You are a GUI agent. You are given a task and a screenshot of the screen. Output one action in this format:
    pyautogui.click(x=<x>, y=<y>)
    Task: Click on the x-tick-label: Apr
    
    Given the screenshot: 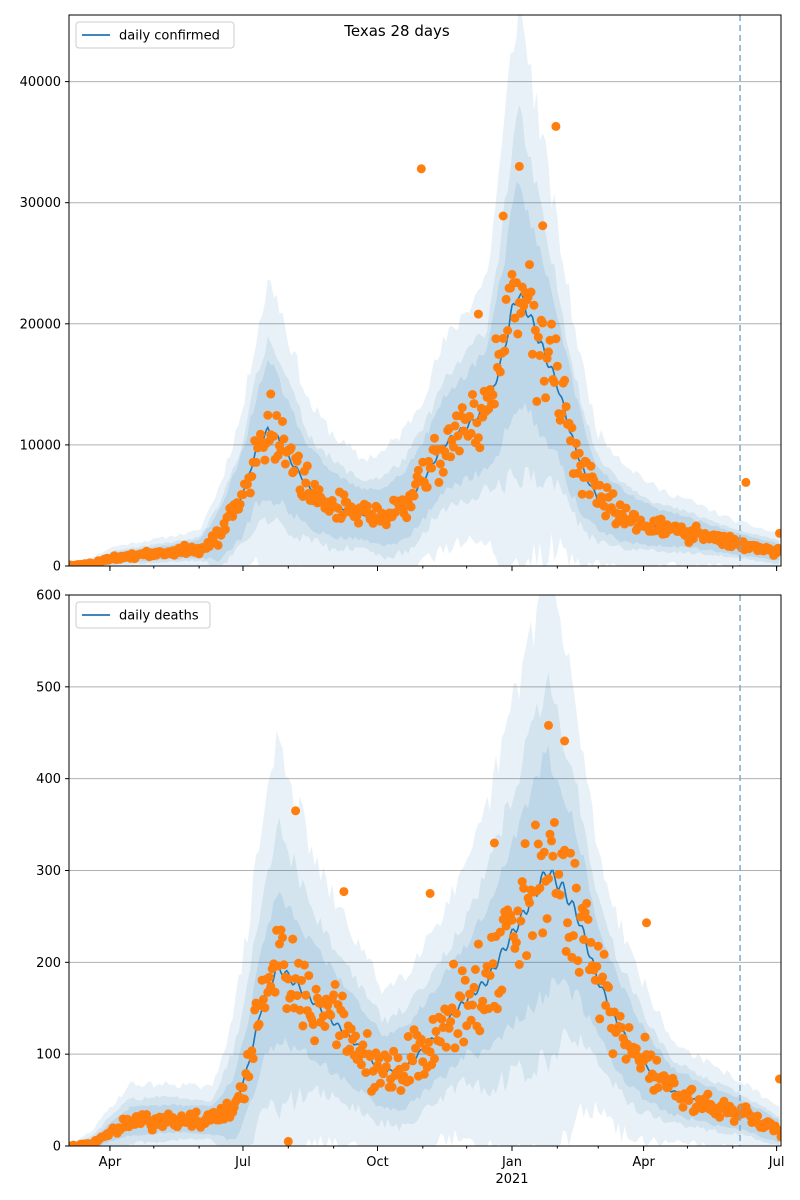 What is the action you would take?
    pyautogui.click(x=643, y=1162)
    